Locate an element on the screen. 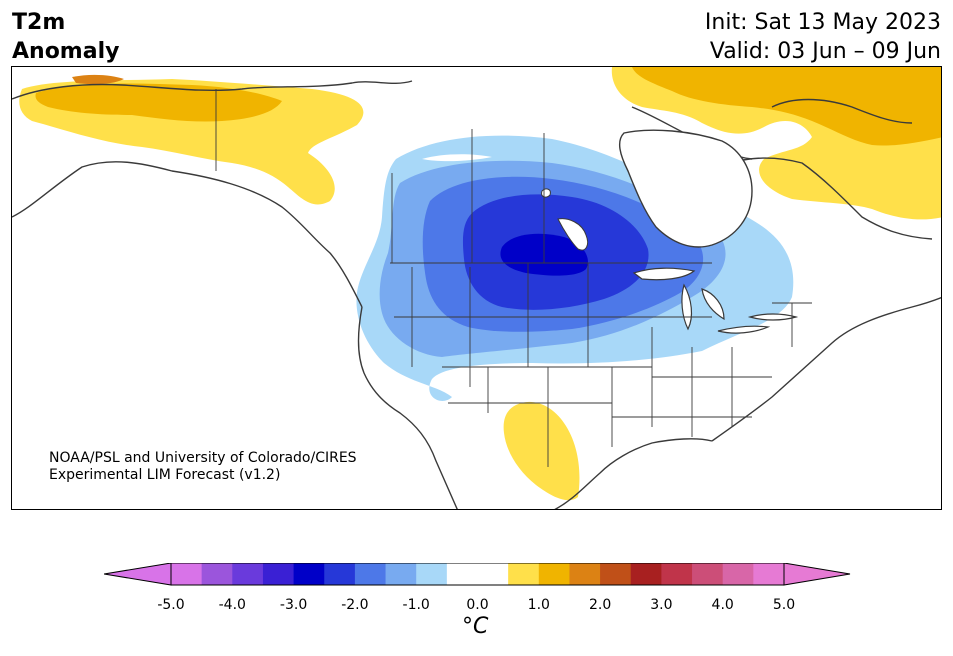  colorbar-tick-label: 1.0 is located at coordinates (538, 605).